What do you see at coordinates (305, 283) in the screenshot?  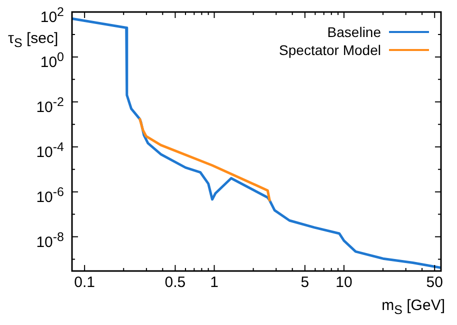 I see `x-tick-label: 5` at bounding box center [305, 283].